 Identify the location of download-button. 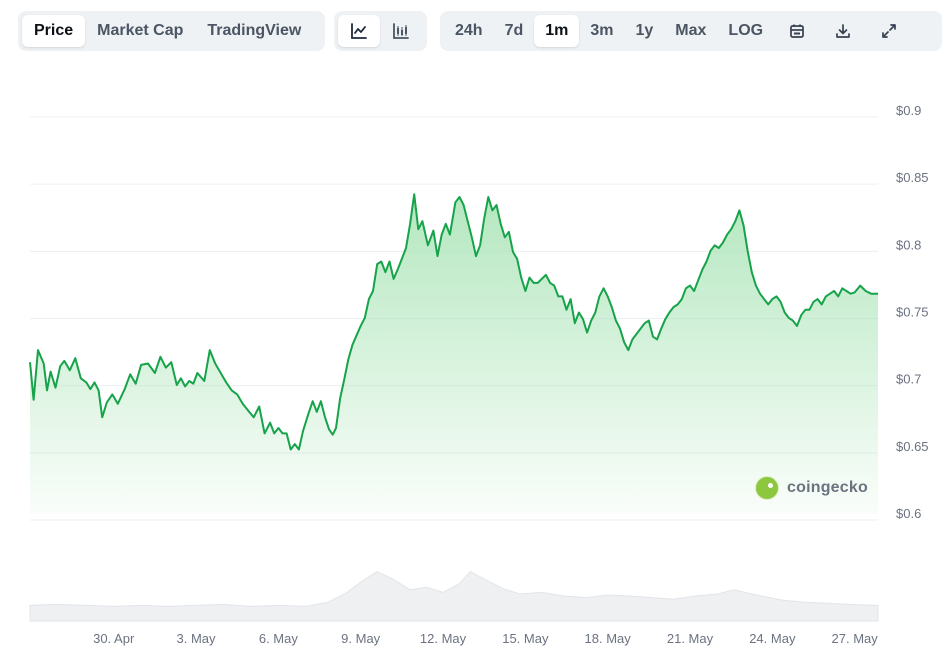
(843, 31).